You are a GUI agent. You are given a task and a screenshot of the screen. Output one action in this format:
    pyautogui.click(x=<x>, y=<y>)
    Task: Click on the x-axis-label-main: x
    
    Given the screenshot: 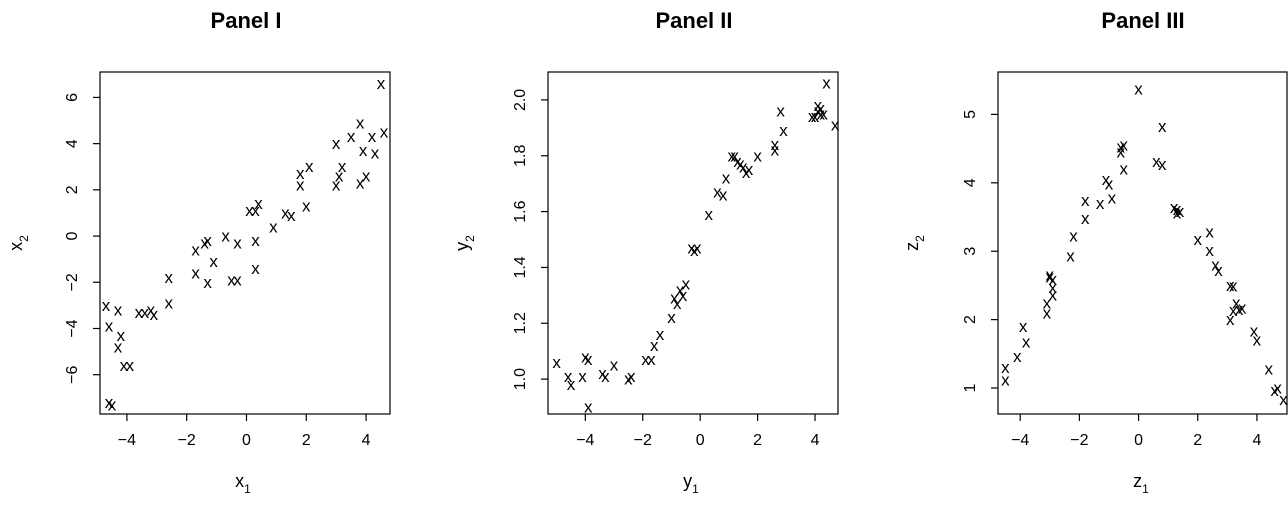 What is the action you would take?
    pyautogui.click(x=239, y=481)
    